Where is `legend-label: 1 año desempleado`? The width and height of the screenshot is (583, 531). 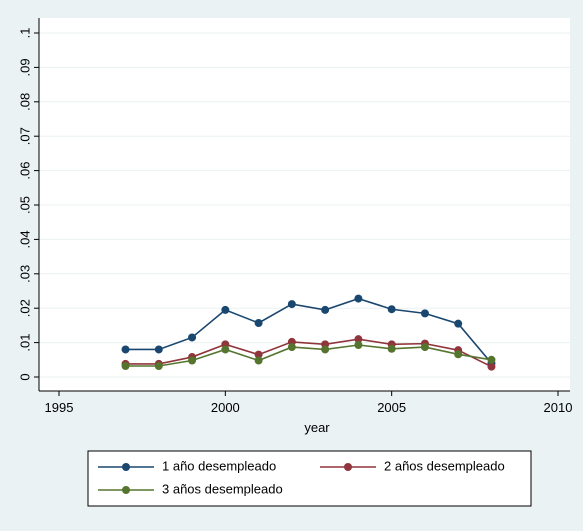
legend-label: 1 año desempleado is located at coordinates (219, 465).